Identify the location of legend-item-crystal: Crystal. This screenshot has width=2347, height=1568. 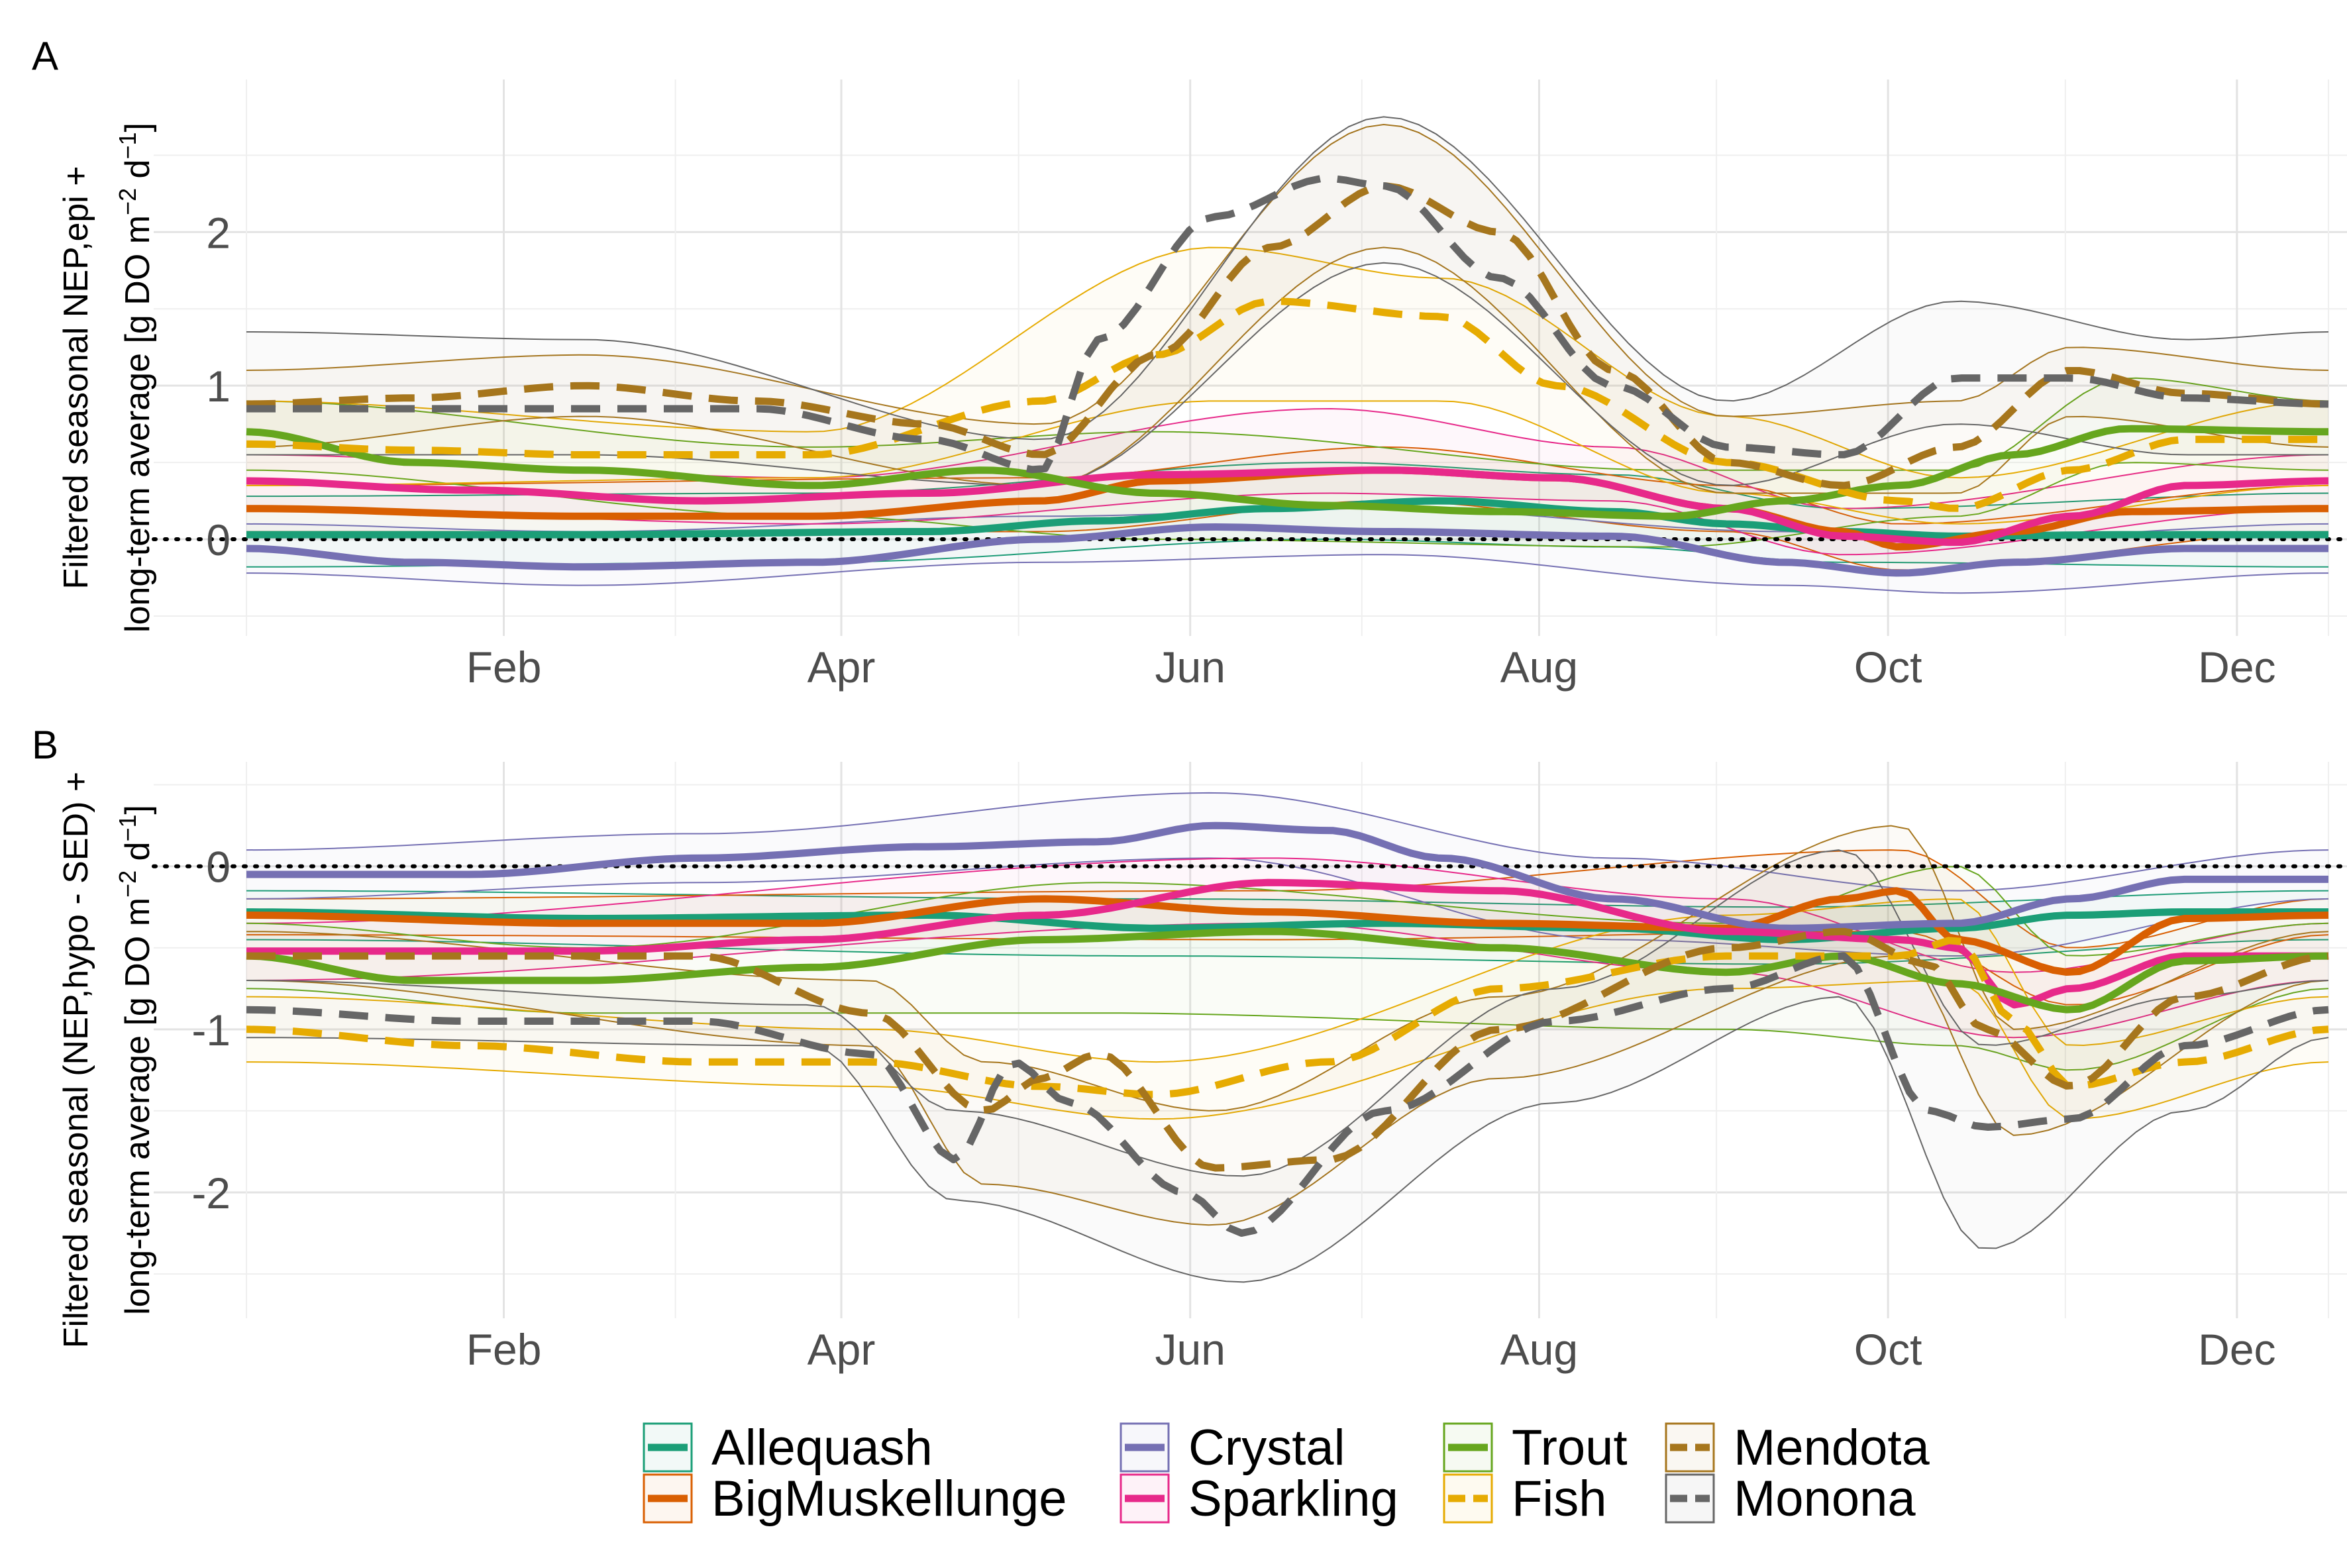
(1232, 1448).